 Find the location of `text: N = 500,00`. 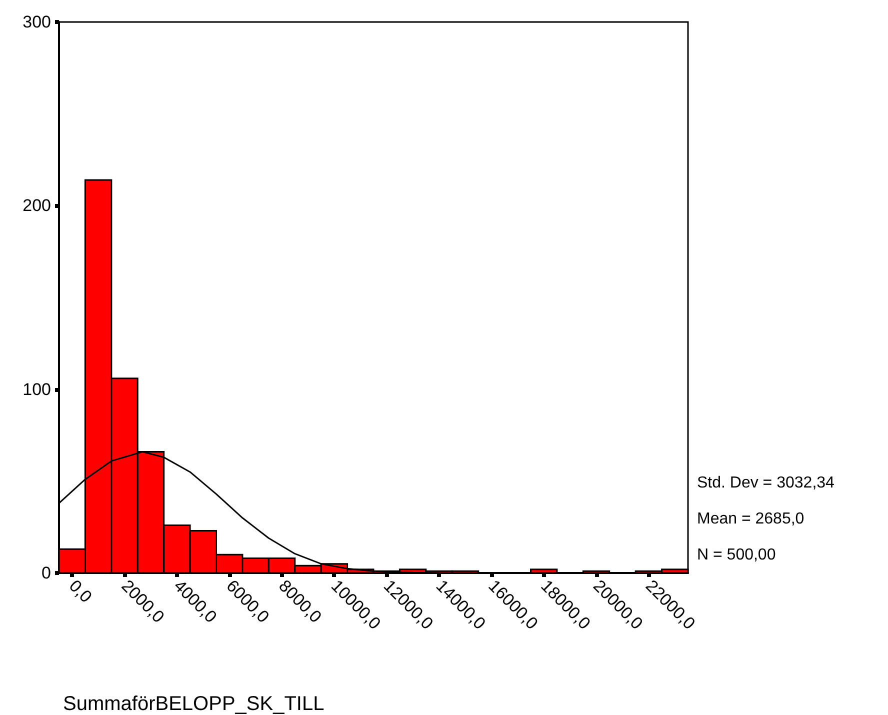

text: N = 500,00 is located at coordinates (736, 555).